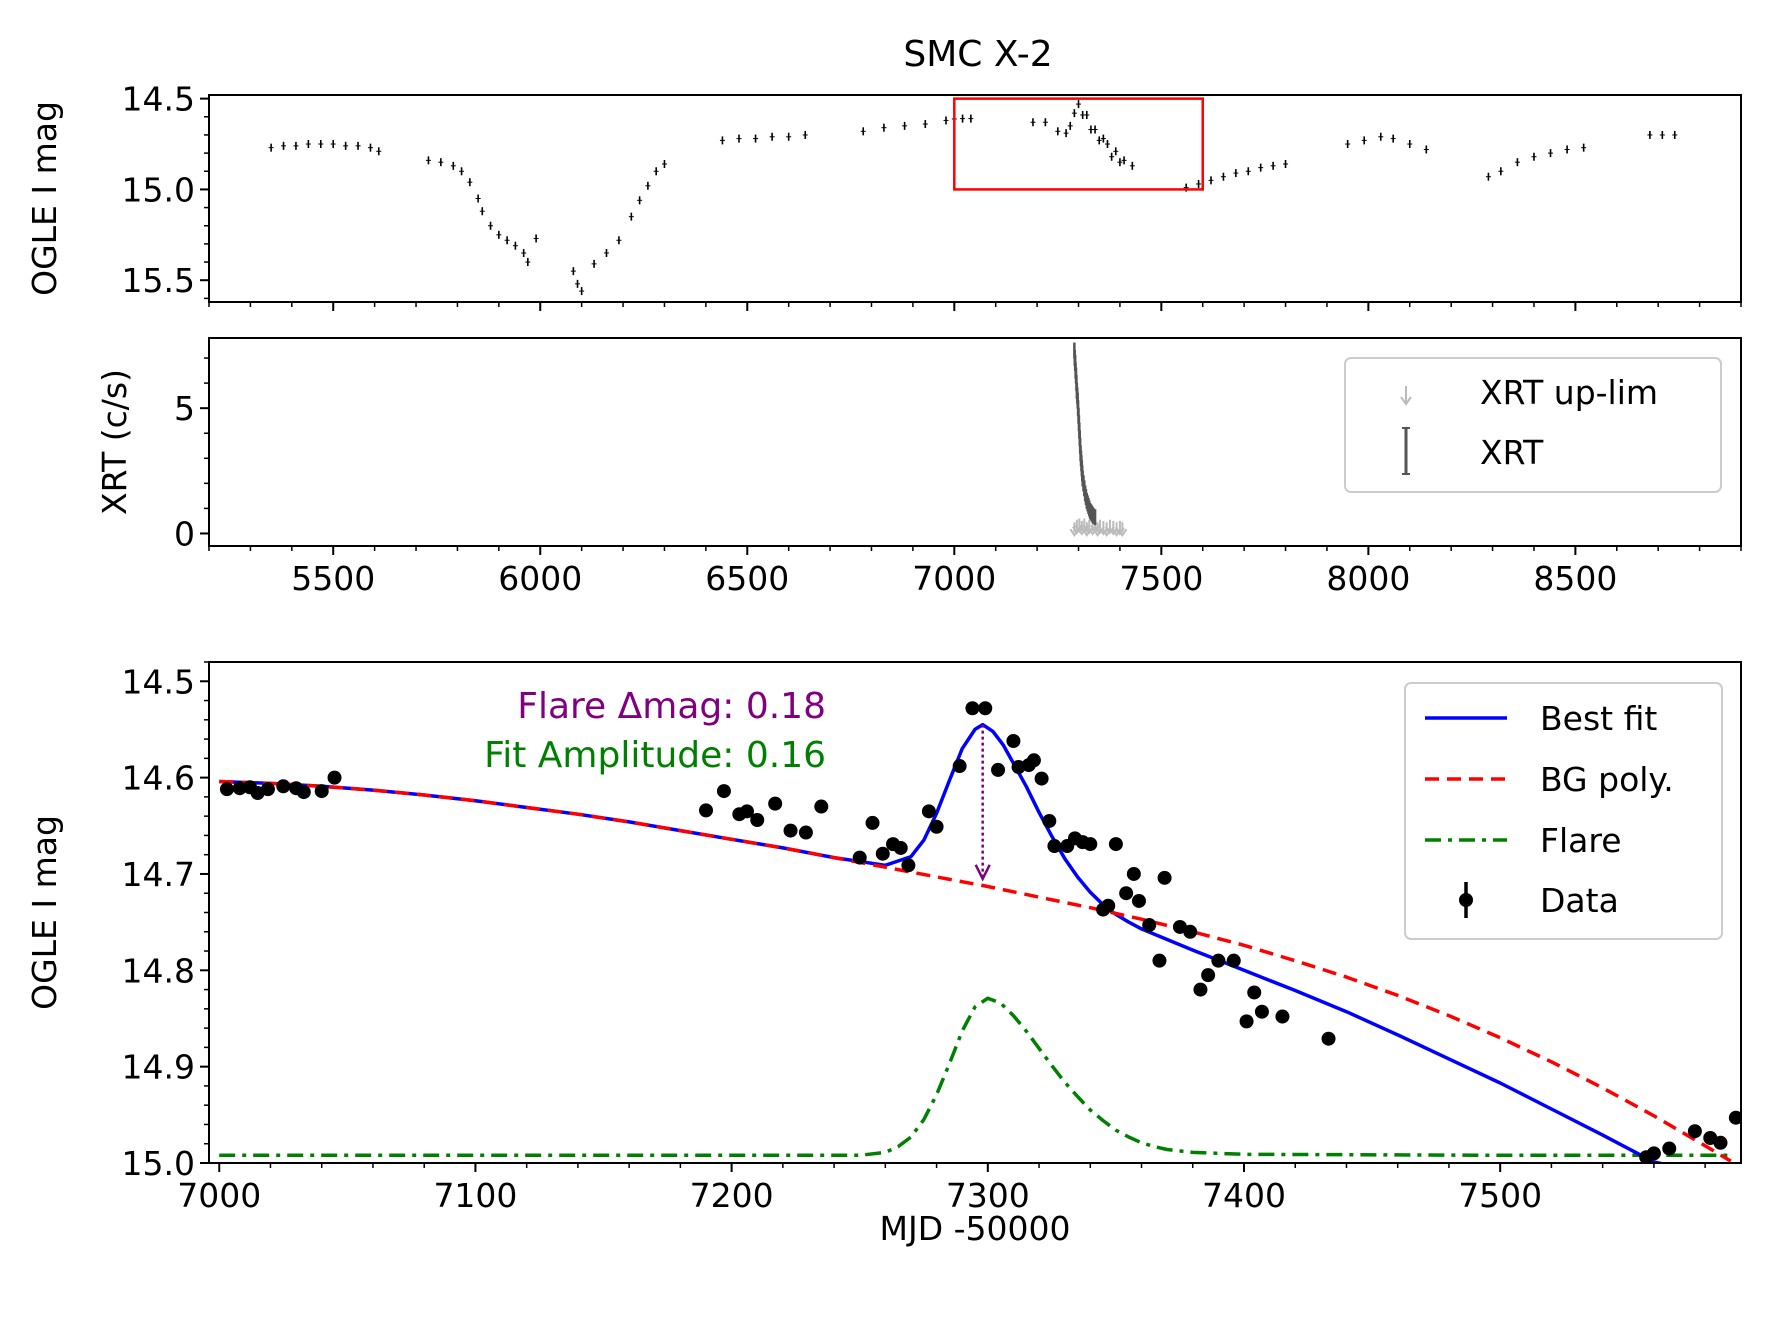  I want to click on annotation-fit-amplitude: Fit Amplitude: 0.16, so click(655, 755).